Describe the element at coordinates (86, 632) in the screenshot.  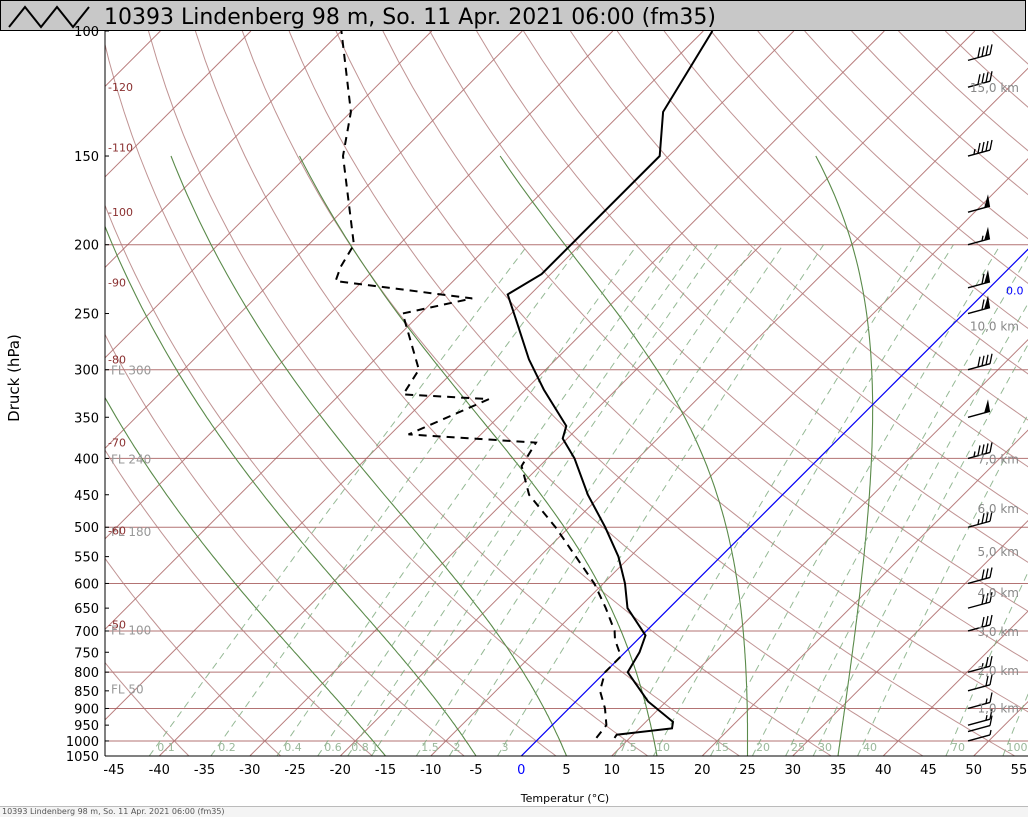
I see `y-tick-label: 700` at that location.